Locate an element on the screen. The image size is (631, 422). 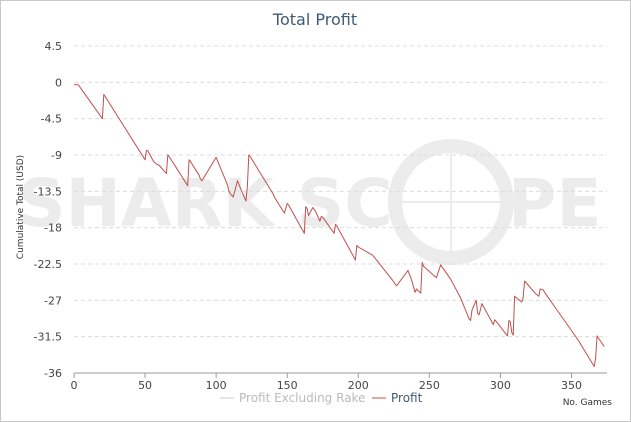
y-tick-label: -22.5 is located at coordinates (48, 264).